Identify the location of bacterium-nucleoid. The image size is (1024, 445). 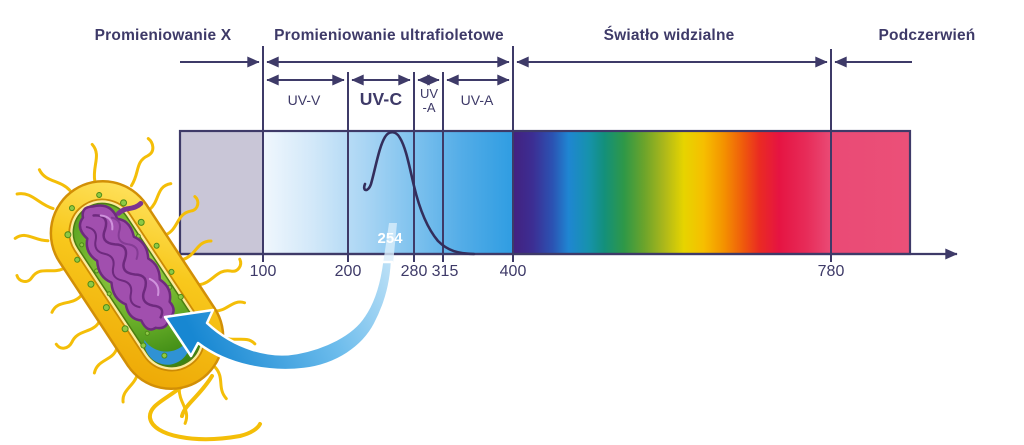
(126, 265).